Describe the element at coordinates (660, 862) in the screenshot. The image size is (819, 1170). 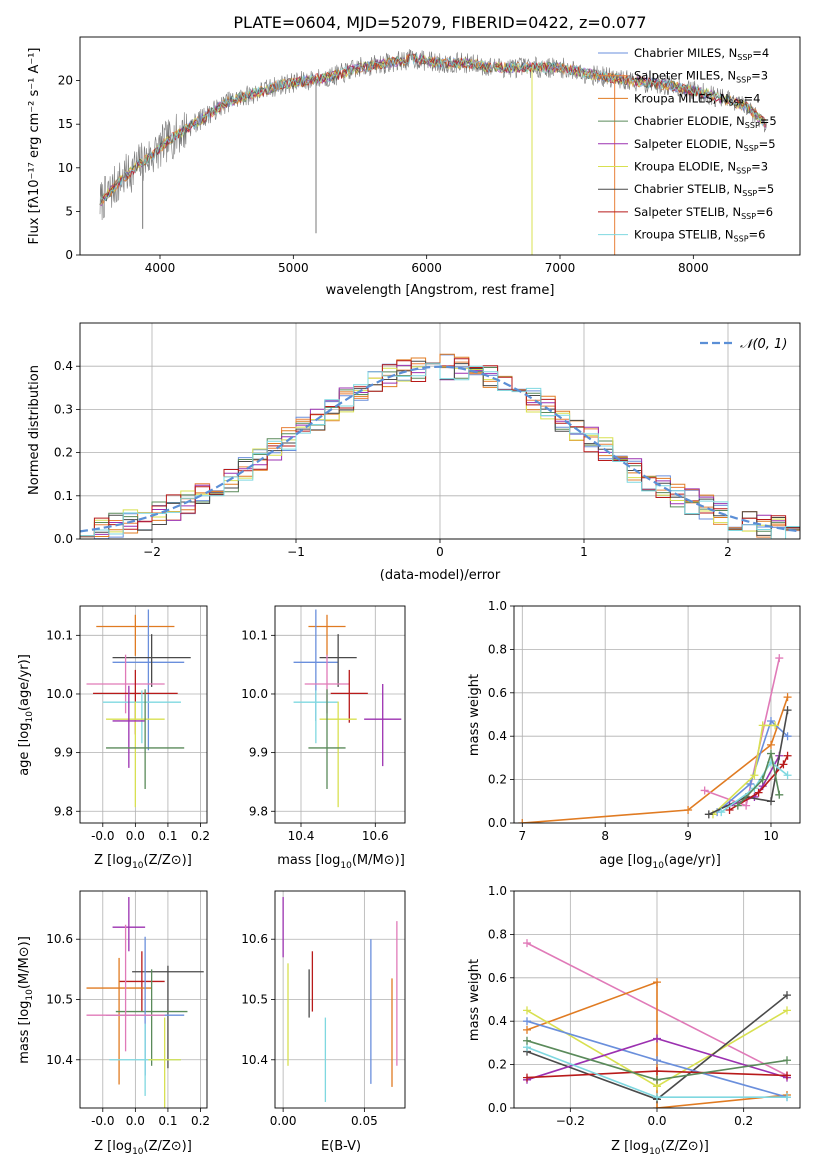
I see `massweight-vs-age-xlabel: age [log10(age/yr)]` at that location.